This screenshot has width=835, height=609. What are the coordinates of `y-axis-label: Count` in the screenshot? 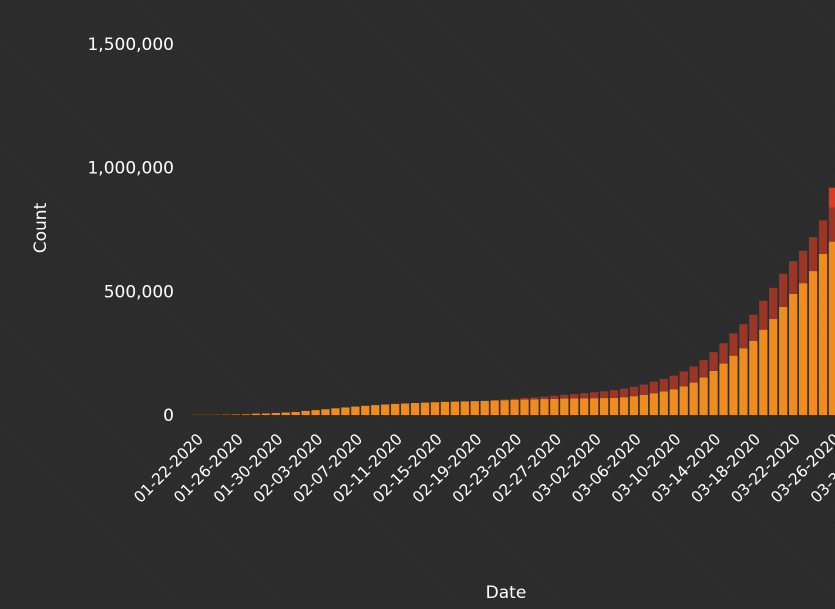 It's located at (41, 227).